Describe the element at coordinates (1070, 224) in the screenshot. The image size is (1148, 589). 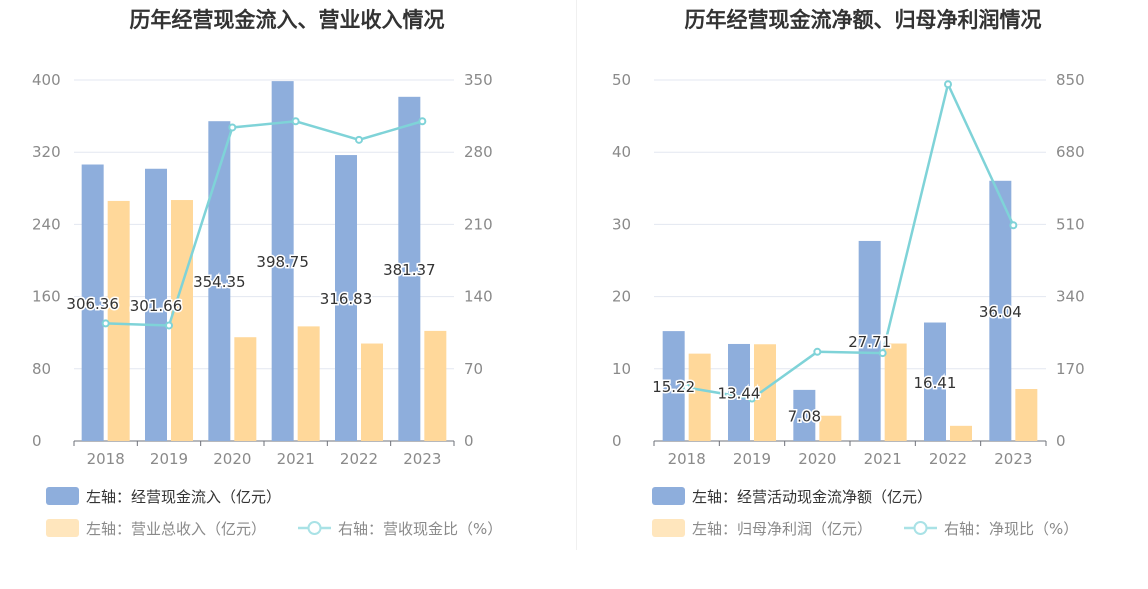
I see `y-right-tick-label: 510` at that location.